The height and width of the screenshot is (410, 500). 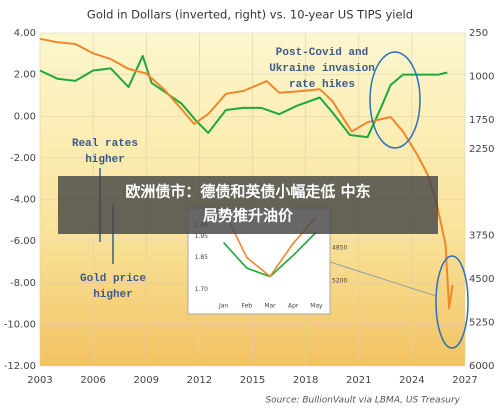 I want to click on y2-tick-label: 3750, so click(x=481, y=236).